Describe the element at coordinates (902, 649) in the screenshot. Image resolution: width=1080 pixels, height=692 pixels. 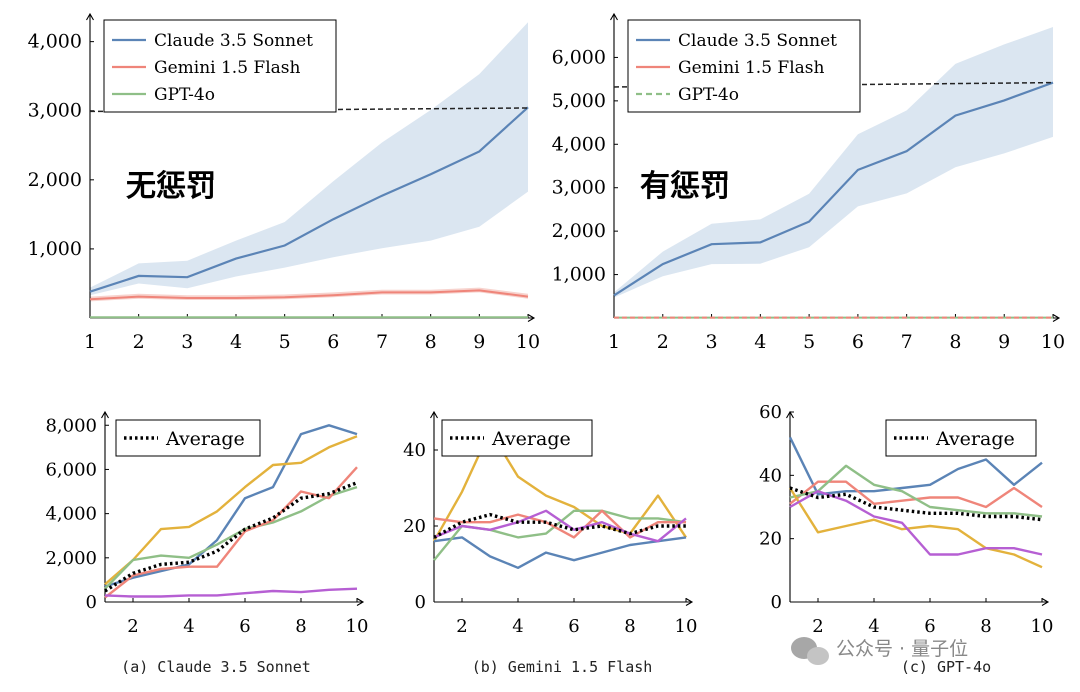
I see `watermark-text: 公众号 · 量子位` at that location.